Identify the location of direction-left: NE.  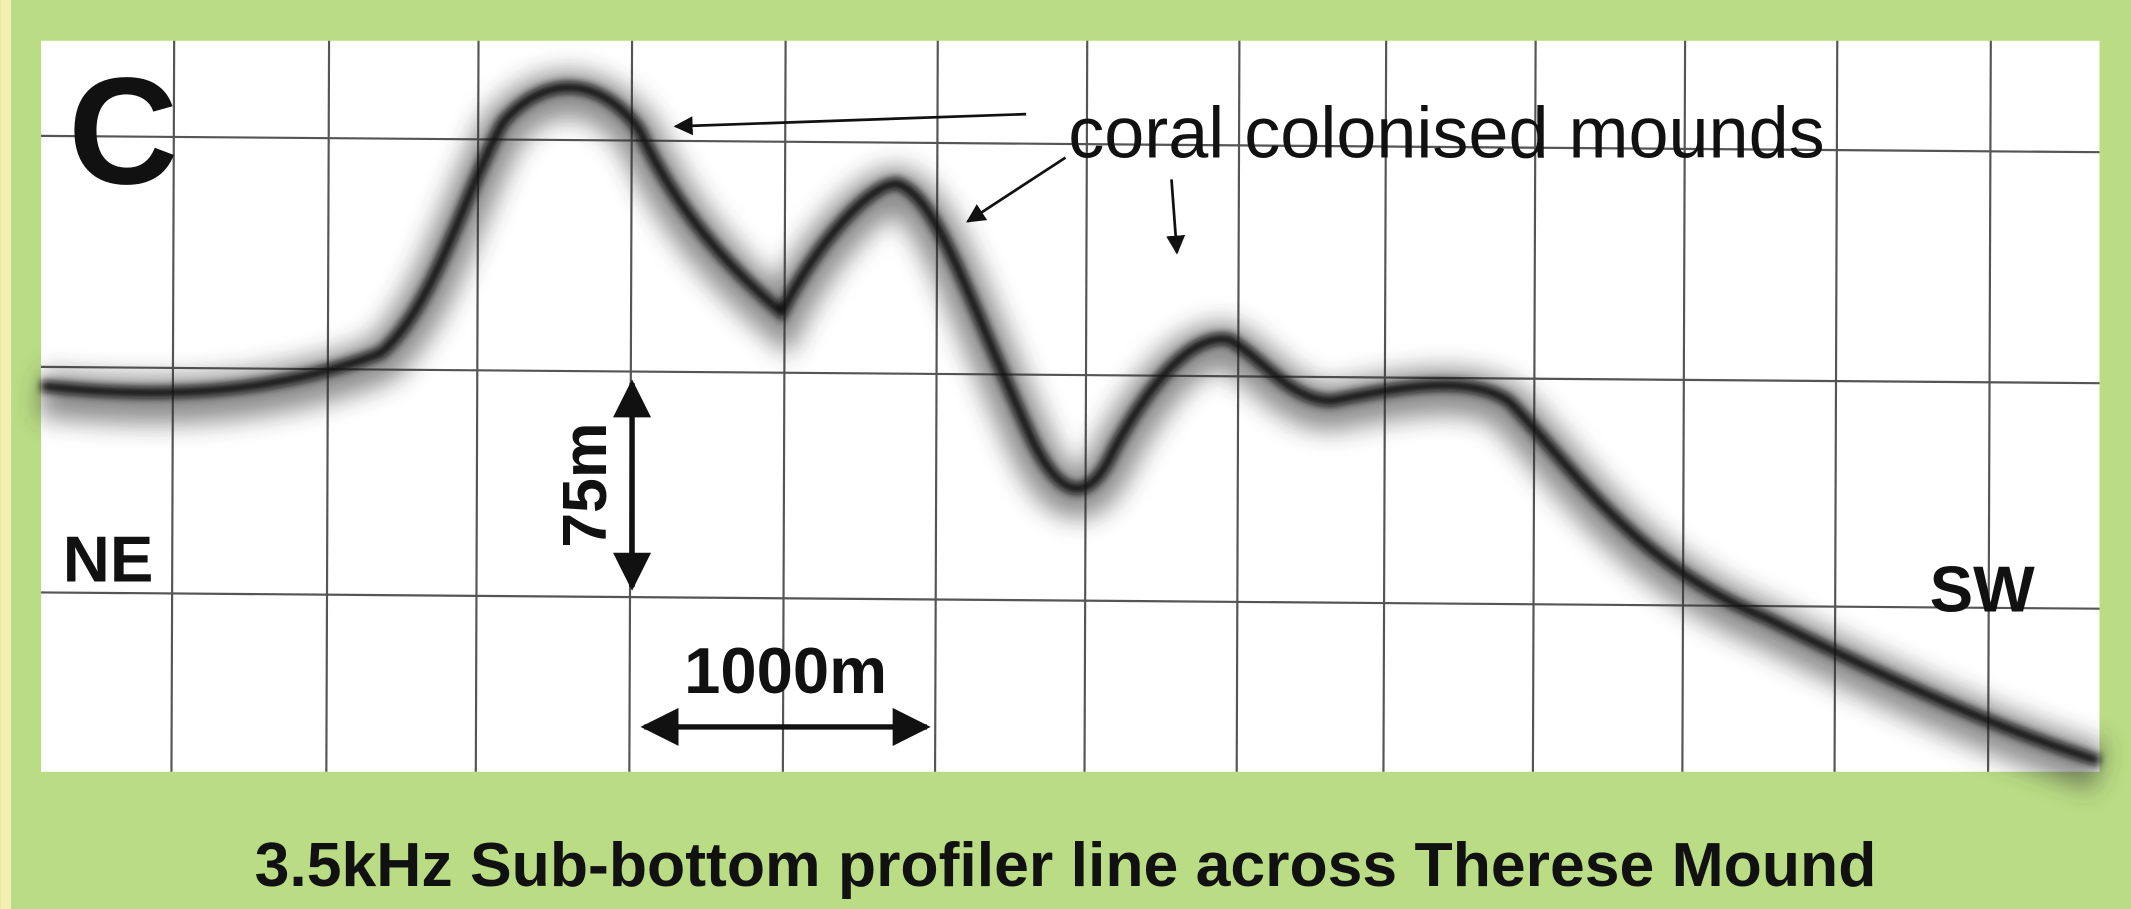
(108, 559).